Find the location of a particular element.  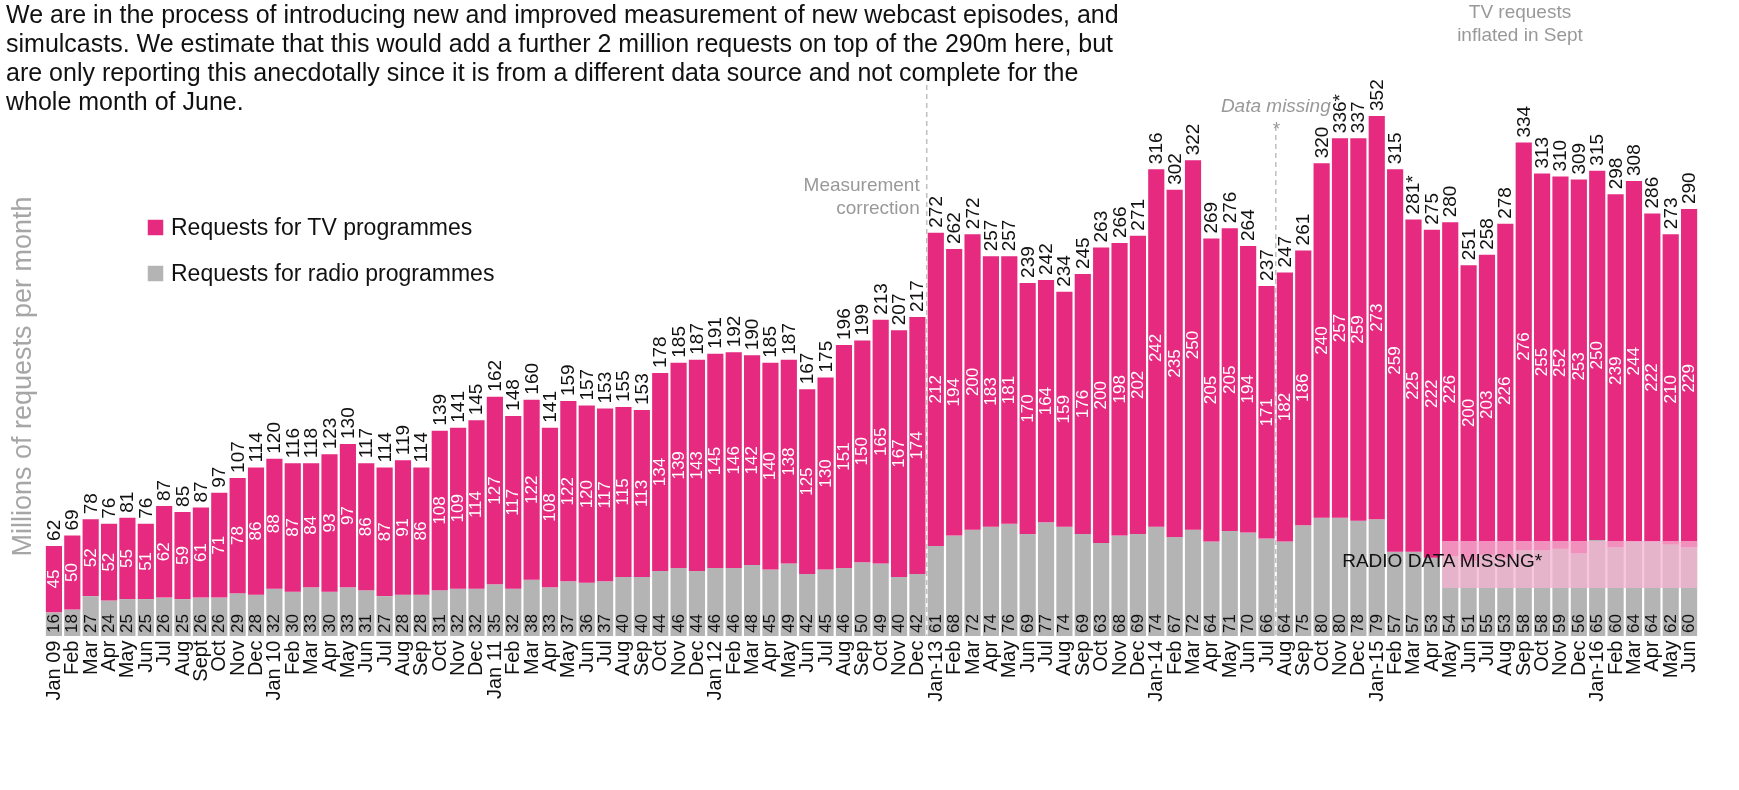

data-label: 151 is located at coordinates (843, 456).